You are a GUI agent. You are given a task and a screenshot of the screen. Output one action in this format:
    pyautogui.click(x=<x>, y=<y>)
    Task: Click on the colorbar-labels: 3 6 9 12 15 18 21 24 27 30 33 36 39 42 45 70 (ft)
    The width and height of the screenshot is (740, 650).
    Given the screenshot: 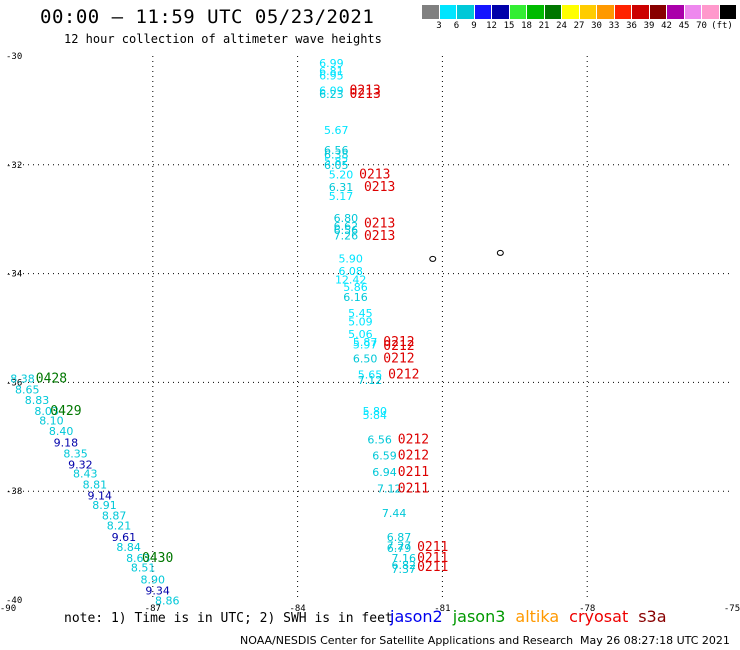 What is the action you would take?
    pyautogui.click(x=581, y=27)
    